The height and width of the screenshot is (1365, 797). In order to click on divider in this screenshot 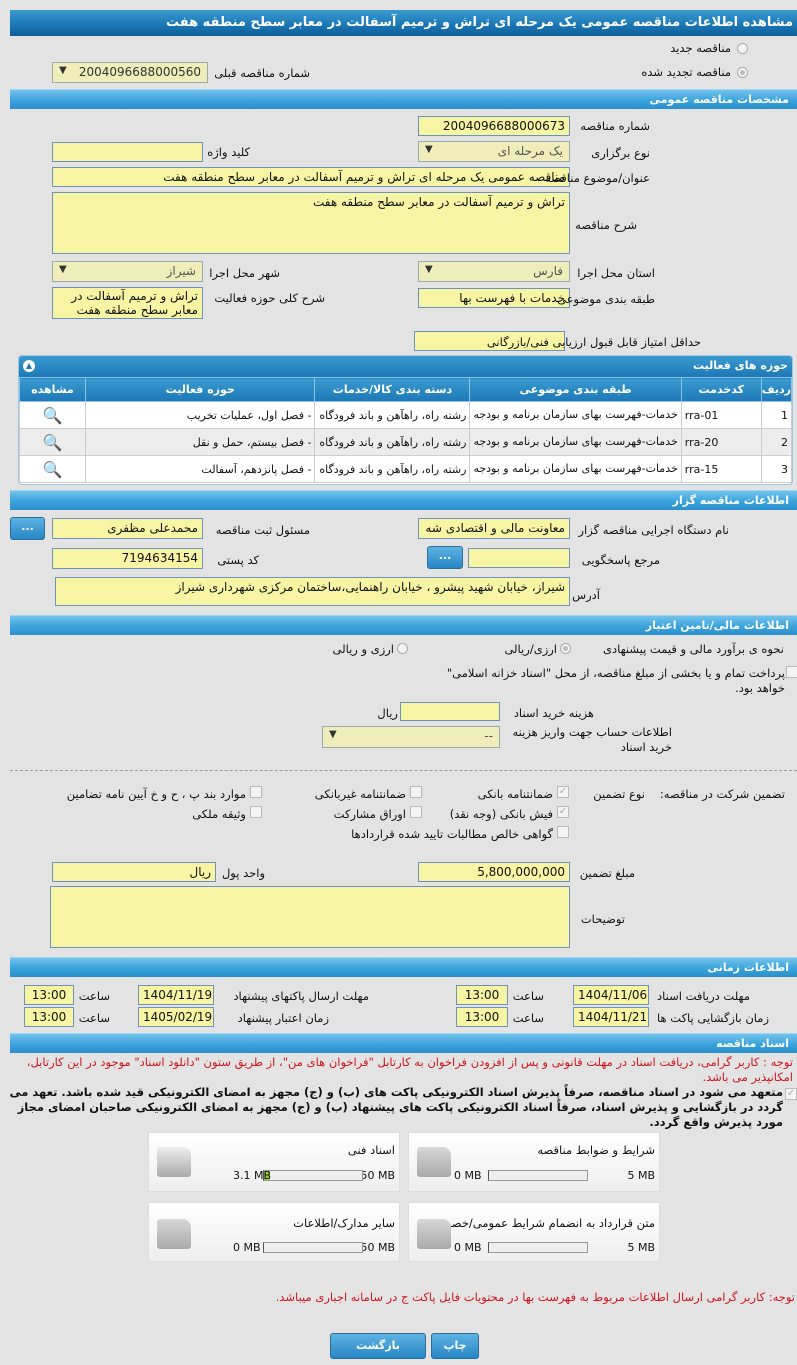, I will do `click(403, 770)`.